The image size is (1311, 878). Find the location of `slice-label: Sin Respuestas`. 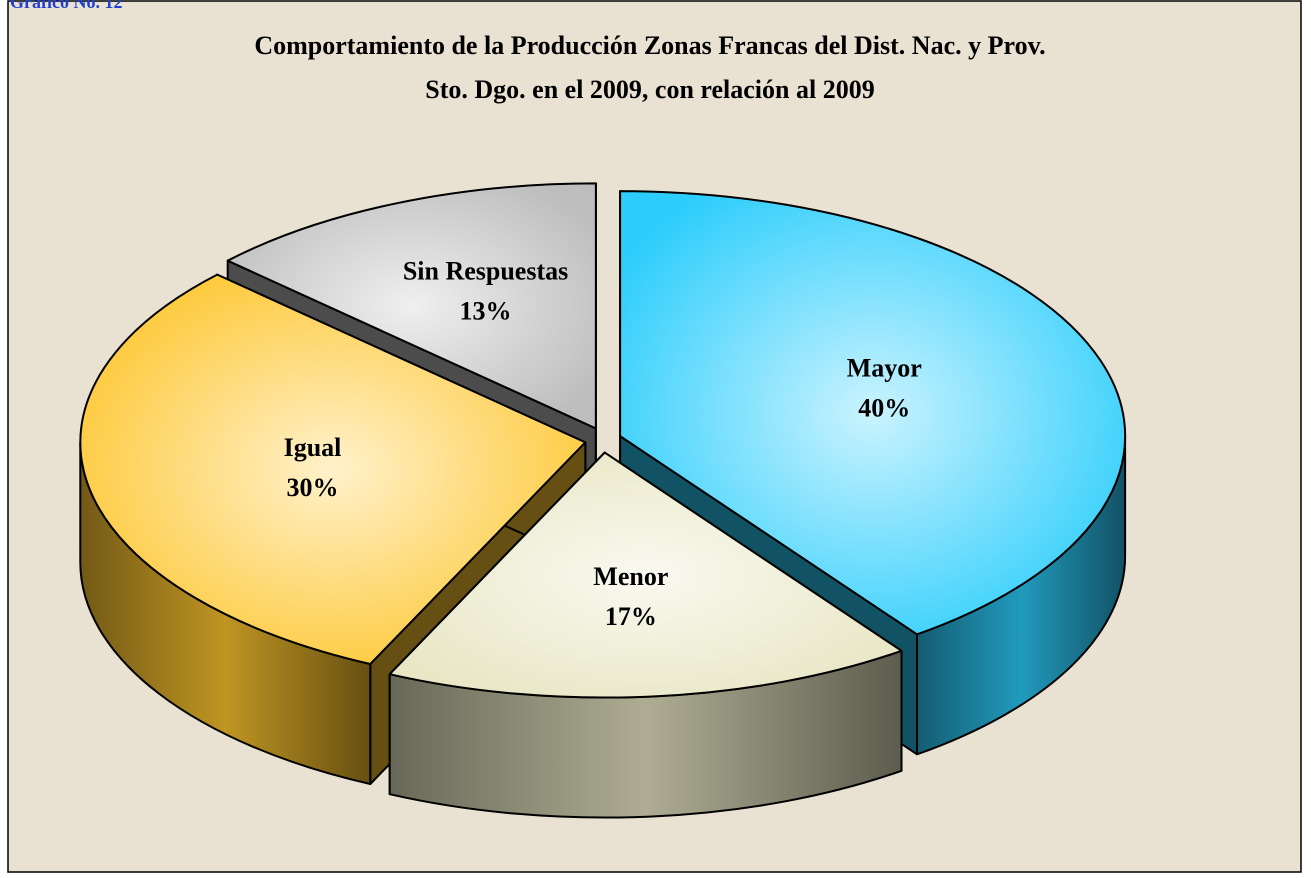

slice-label: Sin Respuestas is located at coordinates (485, 270).